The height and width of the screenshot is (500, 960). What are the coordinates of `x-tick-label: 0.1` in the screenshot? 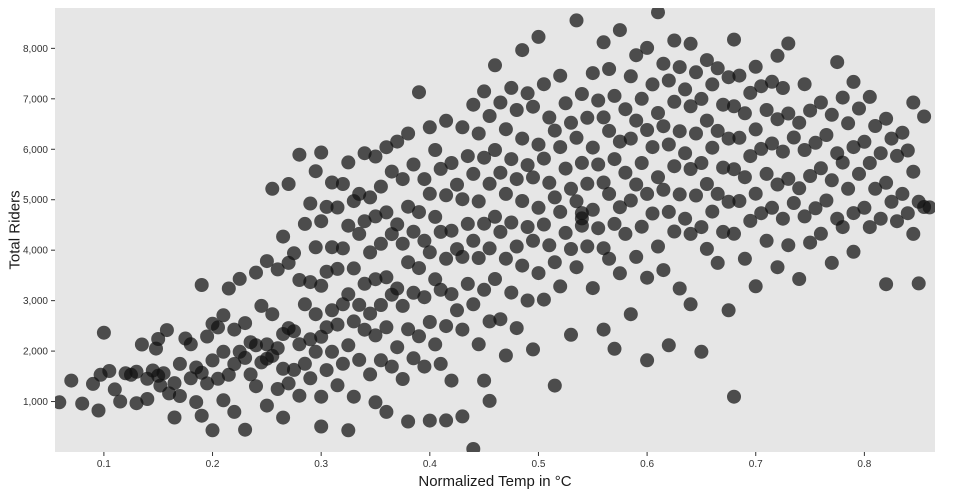 It's located at (104, 464).